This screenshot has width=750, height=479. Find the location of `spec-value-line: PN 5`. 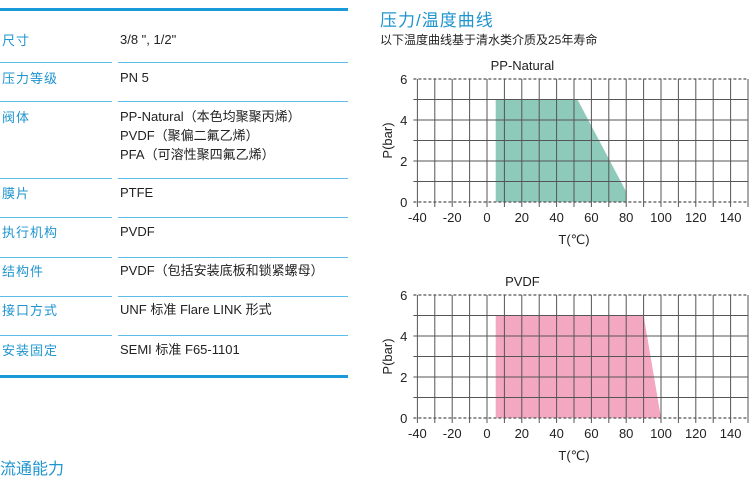

spec-value-line: PN 5 is located at coordinates (134, 77).